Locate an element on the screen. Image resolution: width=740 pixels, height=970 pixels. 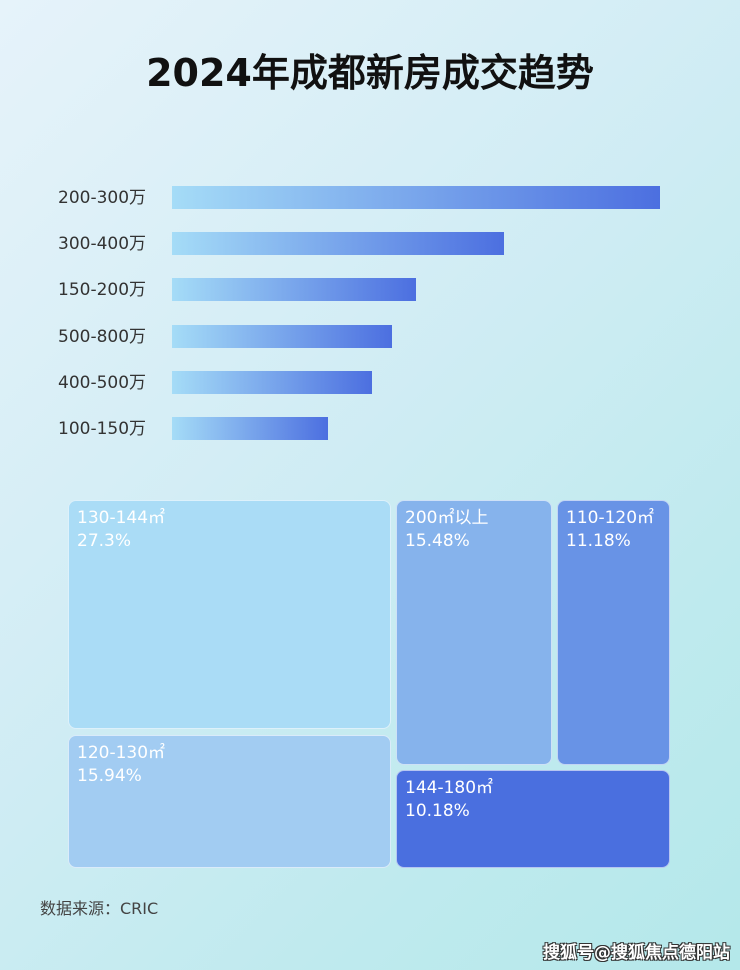
tile-value: 27.3% is located at coordinates (104, 541).